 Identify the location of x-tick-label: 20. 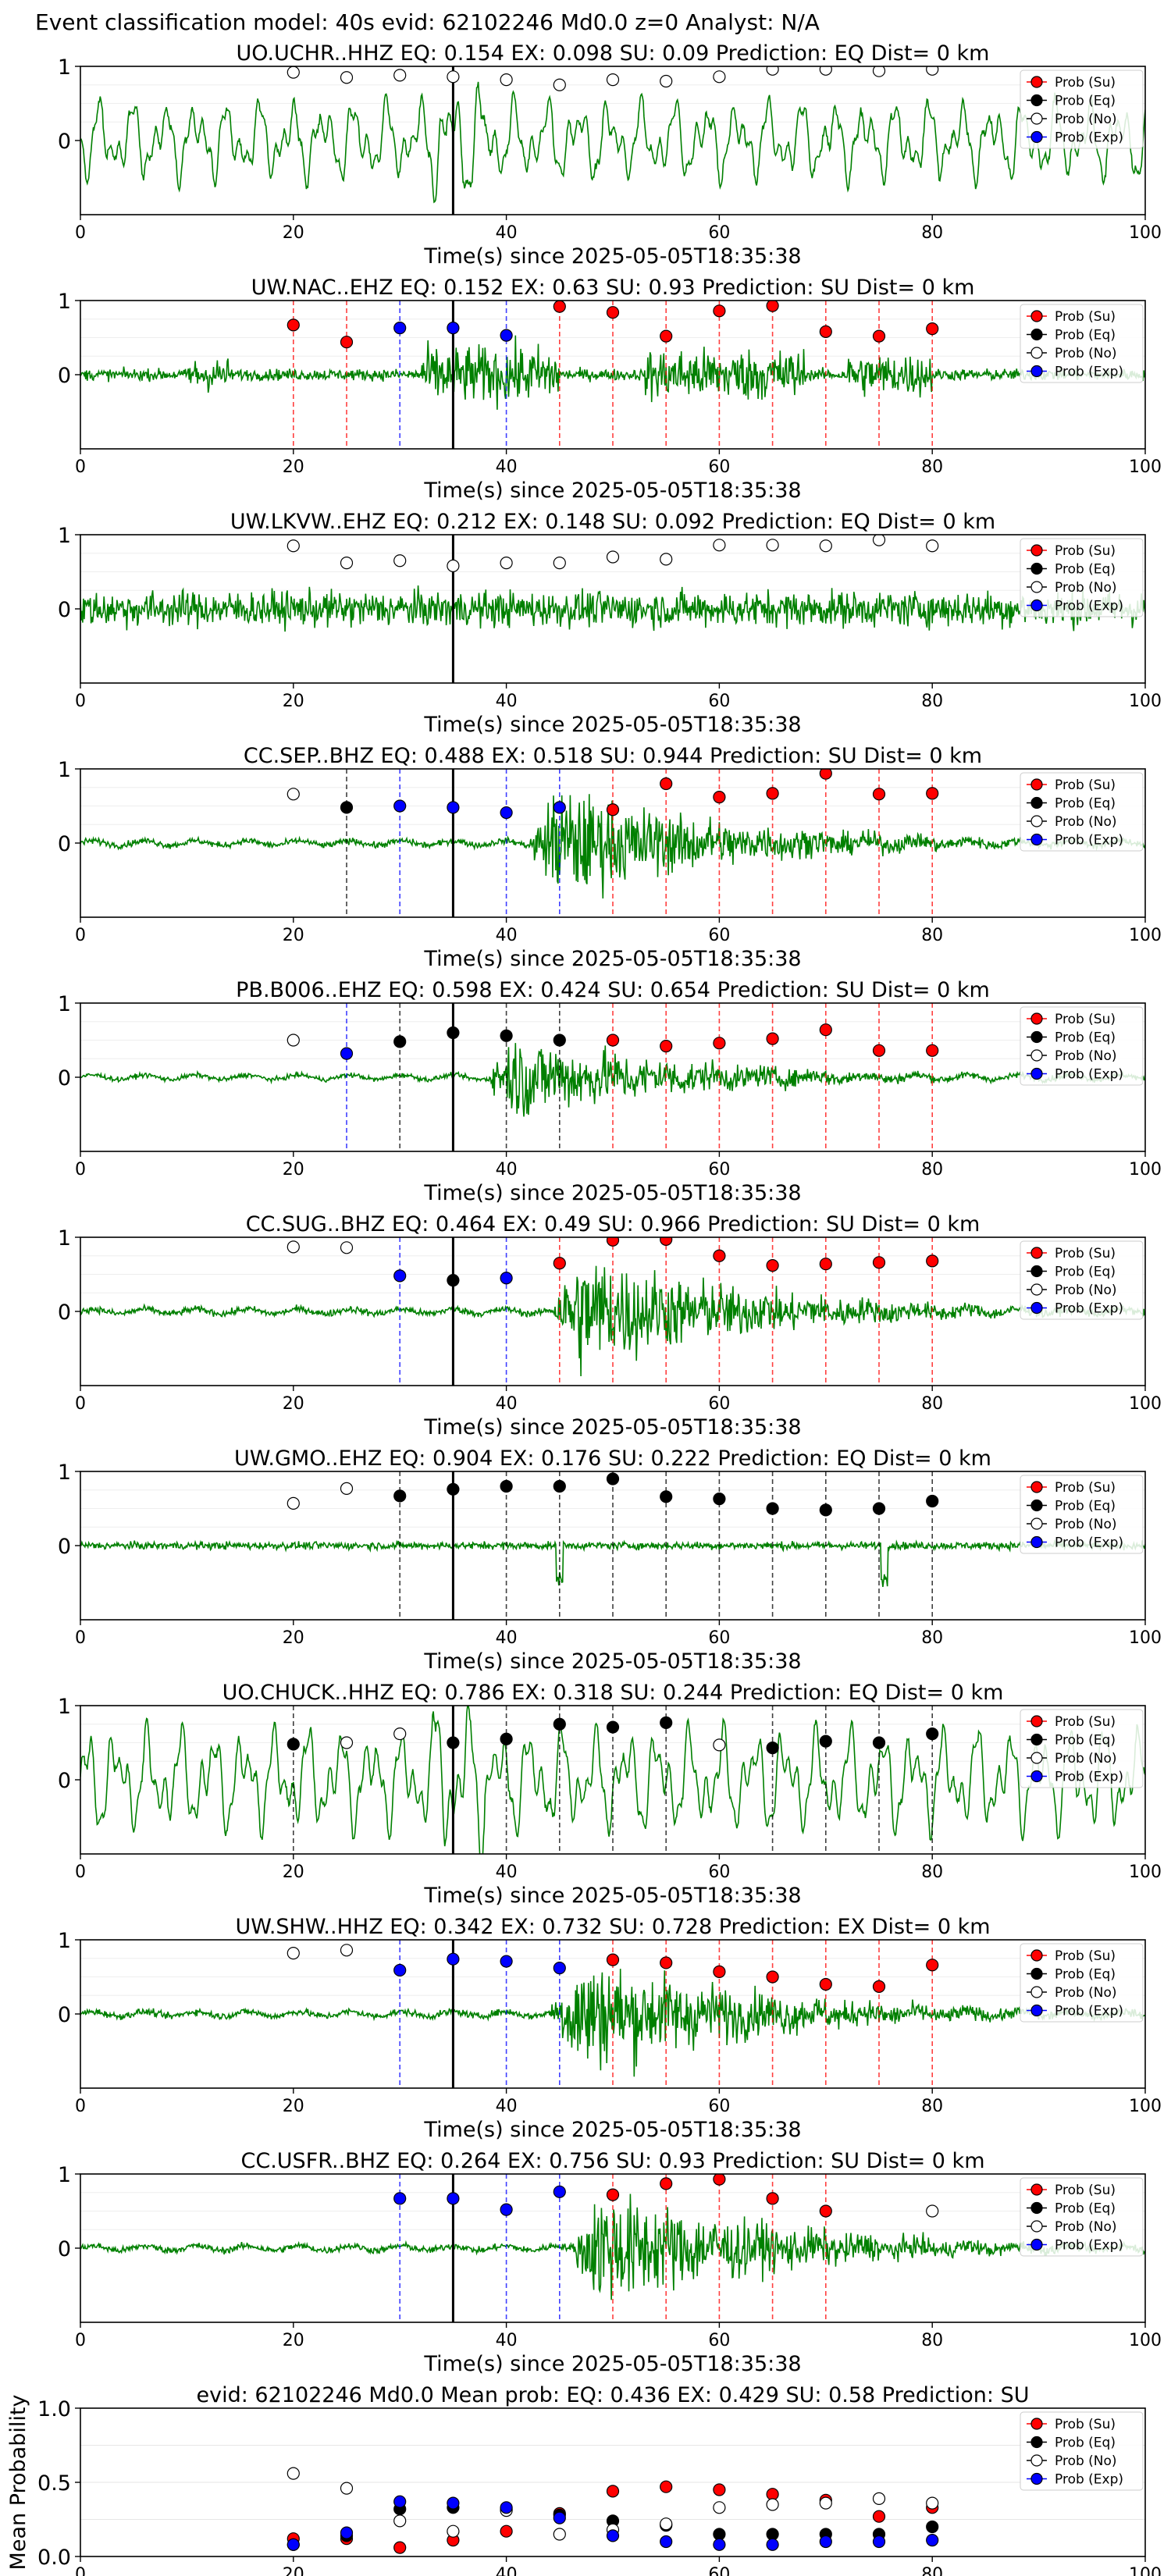
(293, 467).